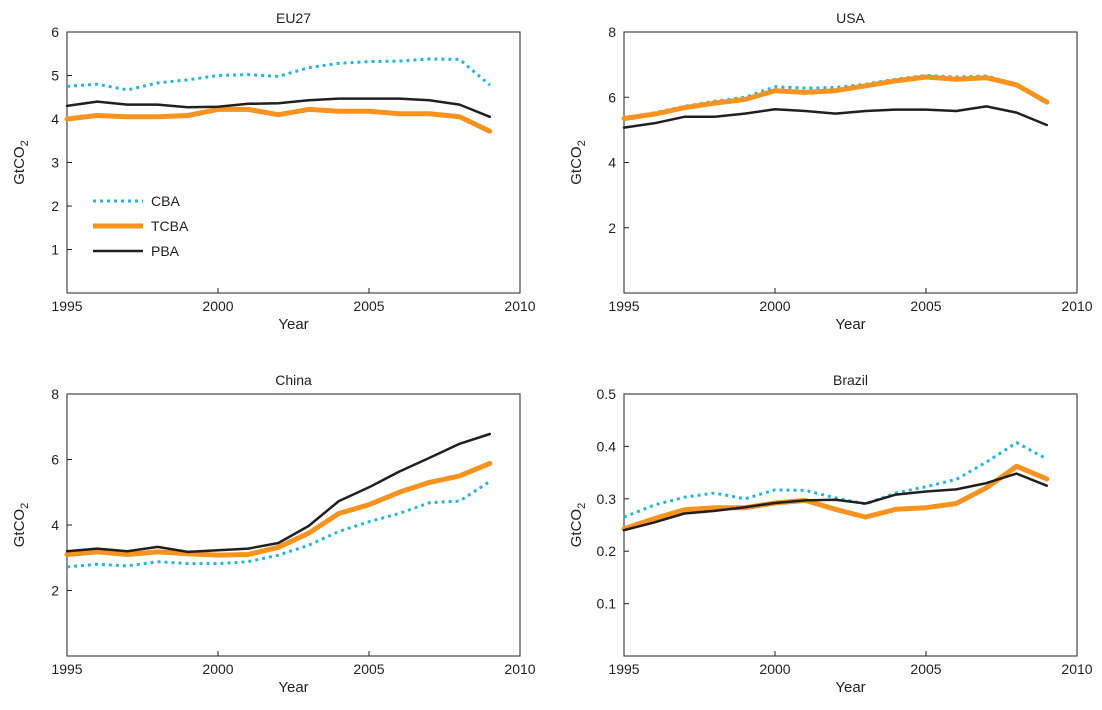 The width and height of the screenshot is (1102, 710). Describe the element at coordinates (293, 380) in the screenshot. I see `chart-title: China` at that location.